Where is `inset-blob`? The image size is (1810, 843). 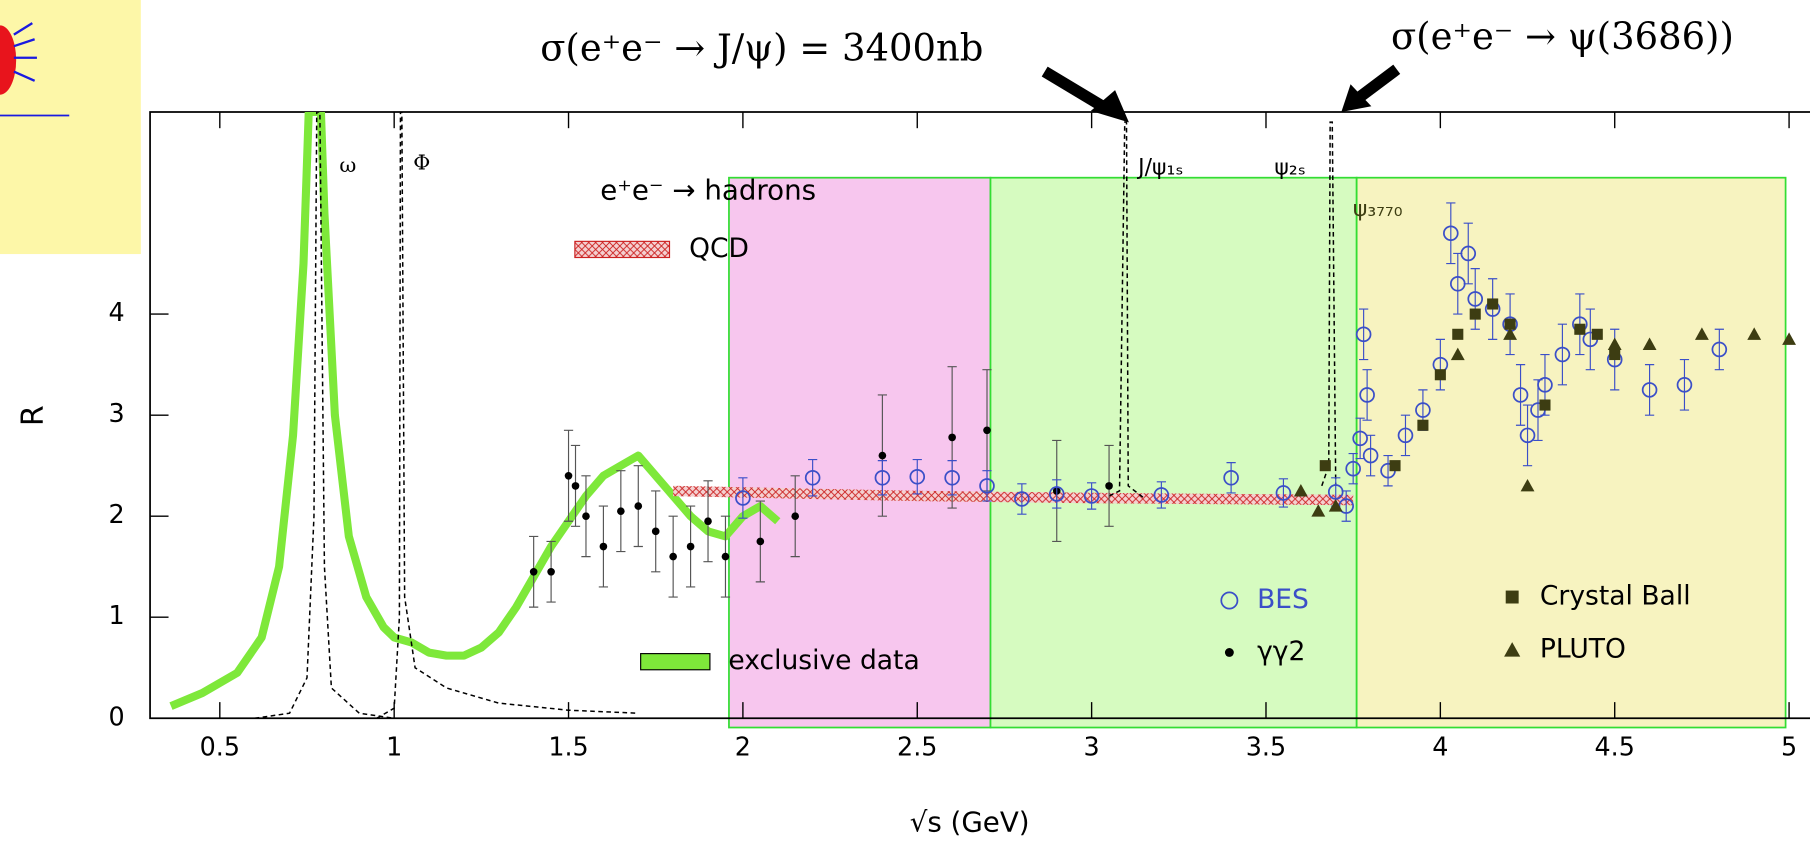
inset-blob is located at coordinates (8, 60).